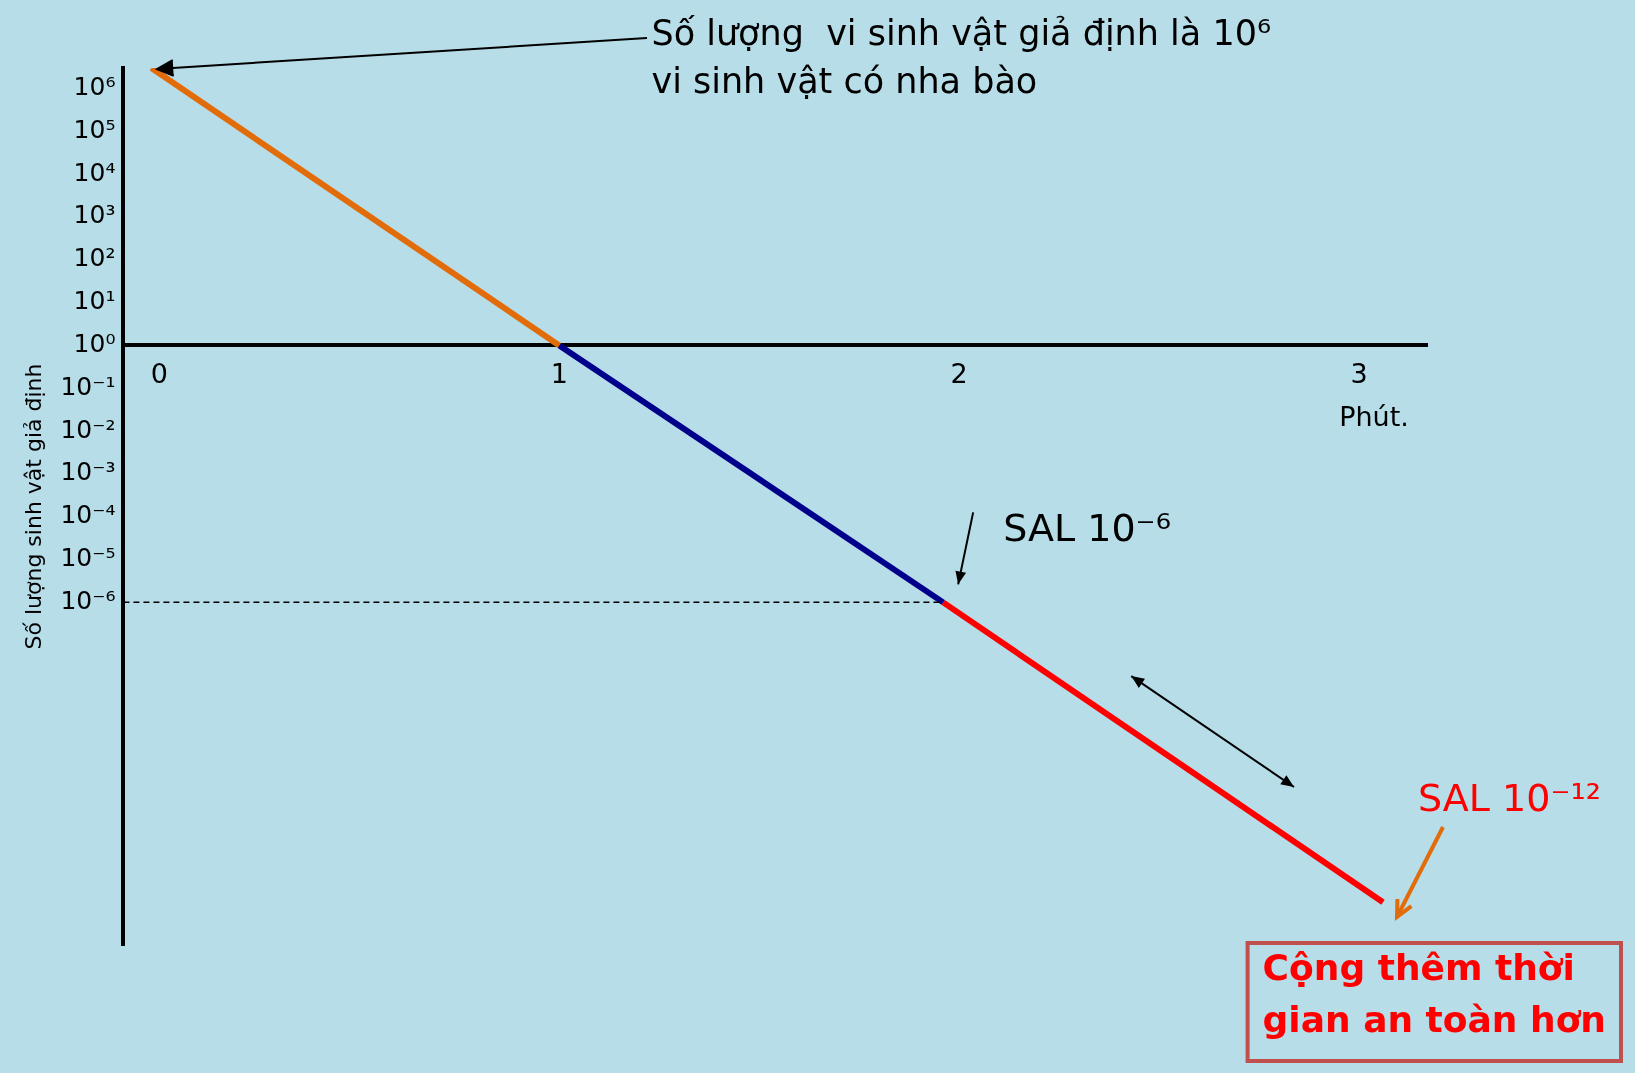 The height and width of the screenshot is (1073, 1635). I want to click on y-tick-label: 10⁻¹, so click(88, 386).